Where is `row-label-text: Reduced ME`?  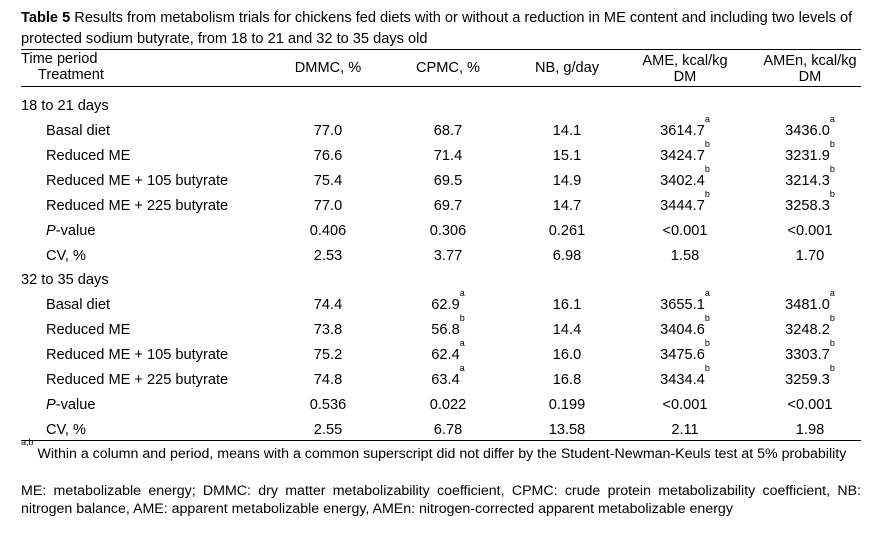 row-label-text: Reduced ME is located at coordinates (88, 156).